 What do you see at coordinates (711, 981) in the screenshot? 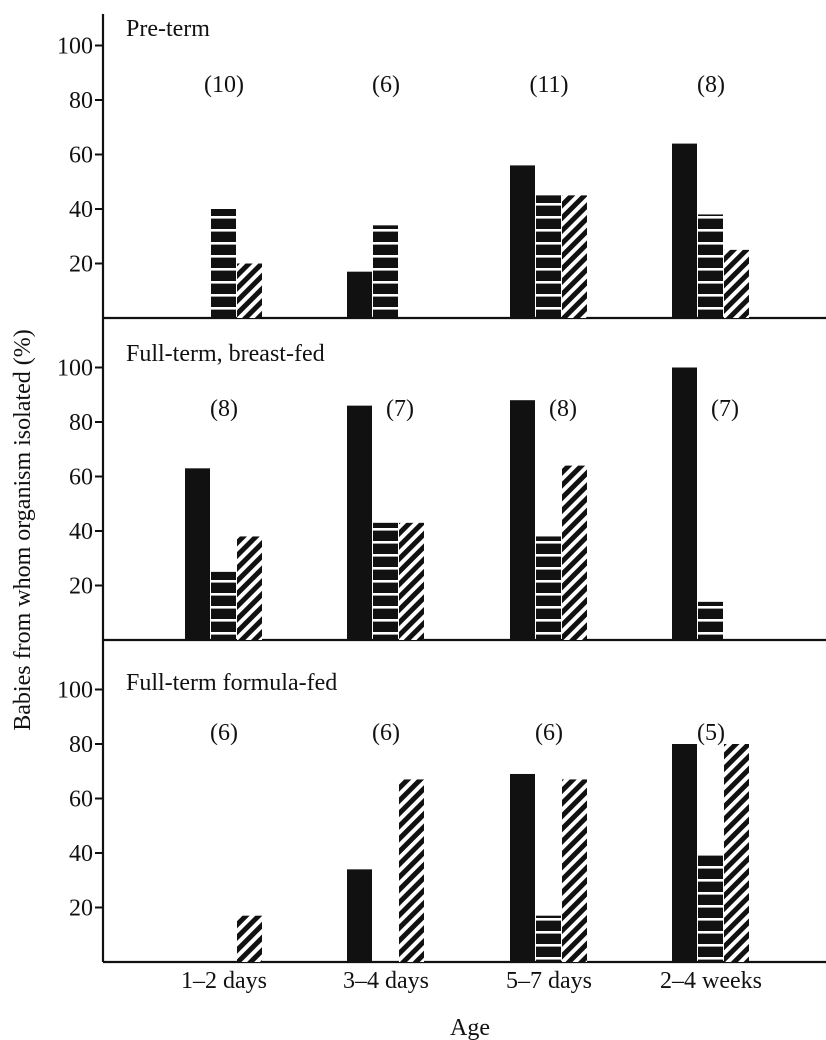
I see `x-category-label: 2–4 weeks` at bounding box center [711, 981].